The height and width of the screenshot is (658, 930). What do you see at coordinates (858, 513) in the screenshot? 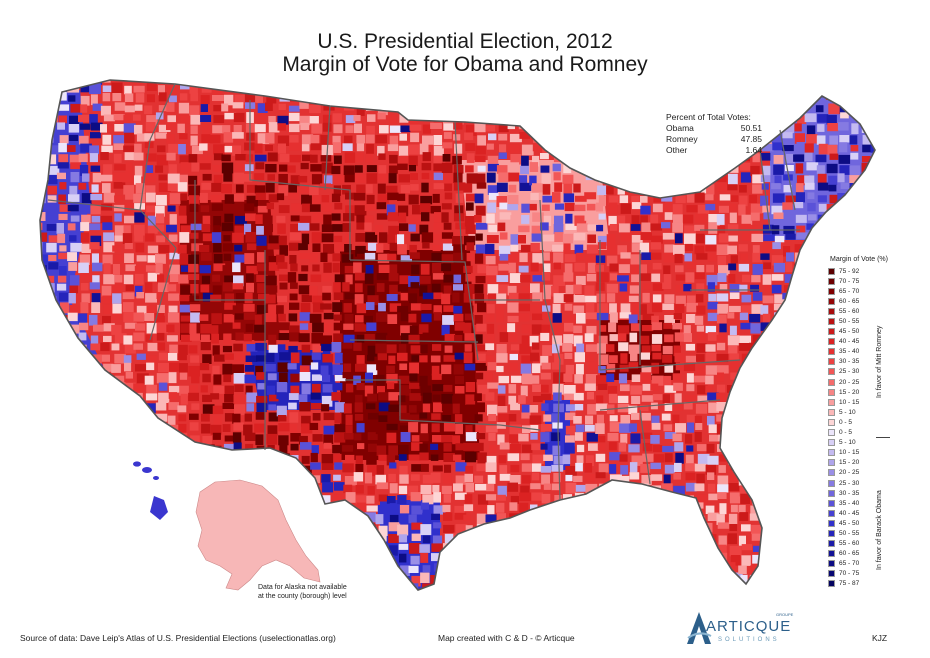
I see `legend-item: 40 - 45` at bounding box center [858, 513].